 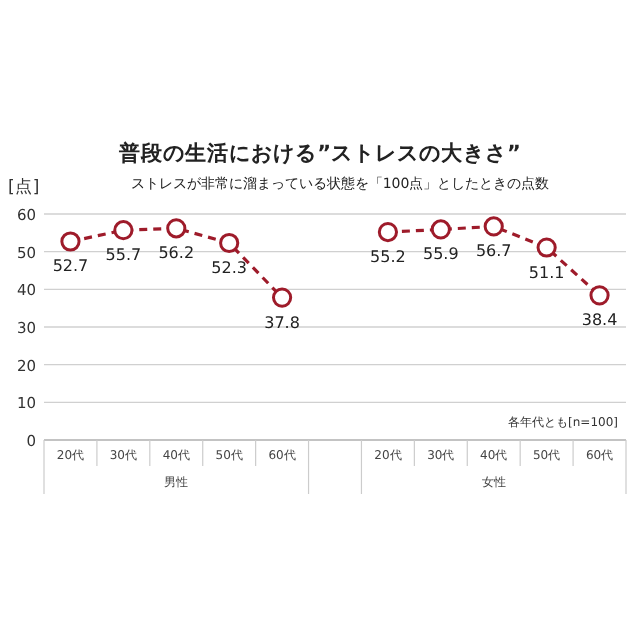 I want to click on data-label: 38.4, so click(x=599, y=320).